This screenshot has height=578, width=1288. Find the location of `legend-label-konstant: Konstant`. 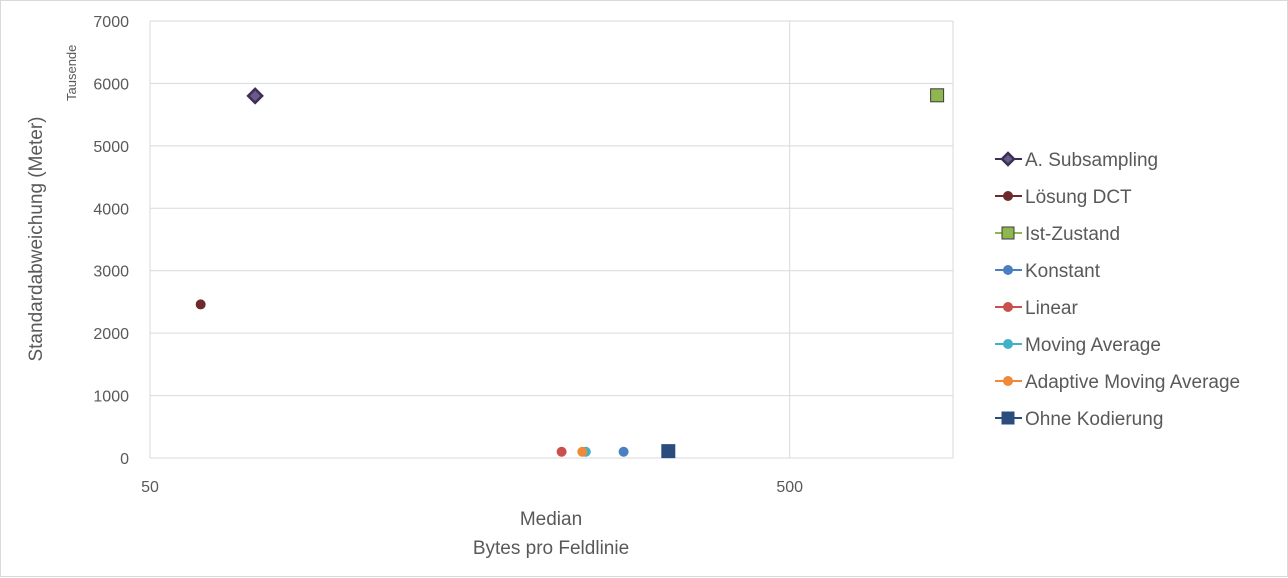

legend-label-konstant: Konstant is located at coordinates (1063, 271).